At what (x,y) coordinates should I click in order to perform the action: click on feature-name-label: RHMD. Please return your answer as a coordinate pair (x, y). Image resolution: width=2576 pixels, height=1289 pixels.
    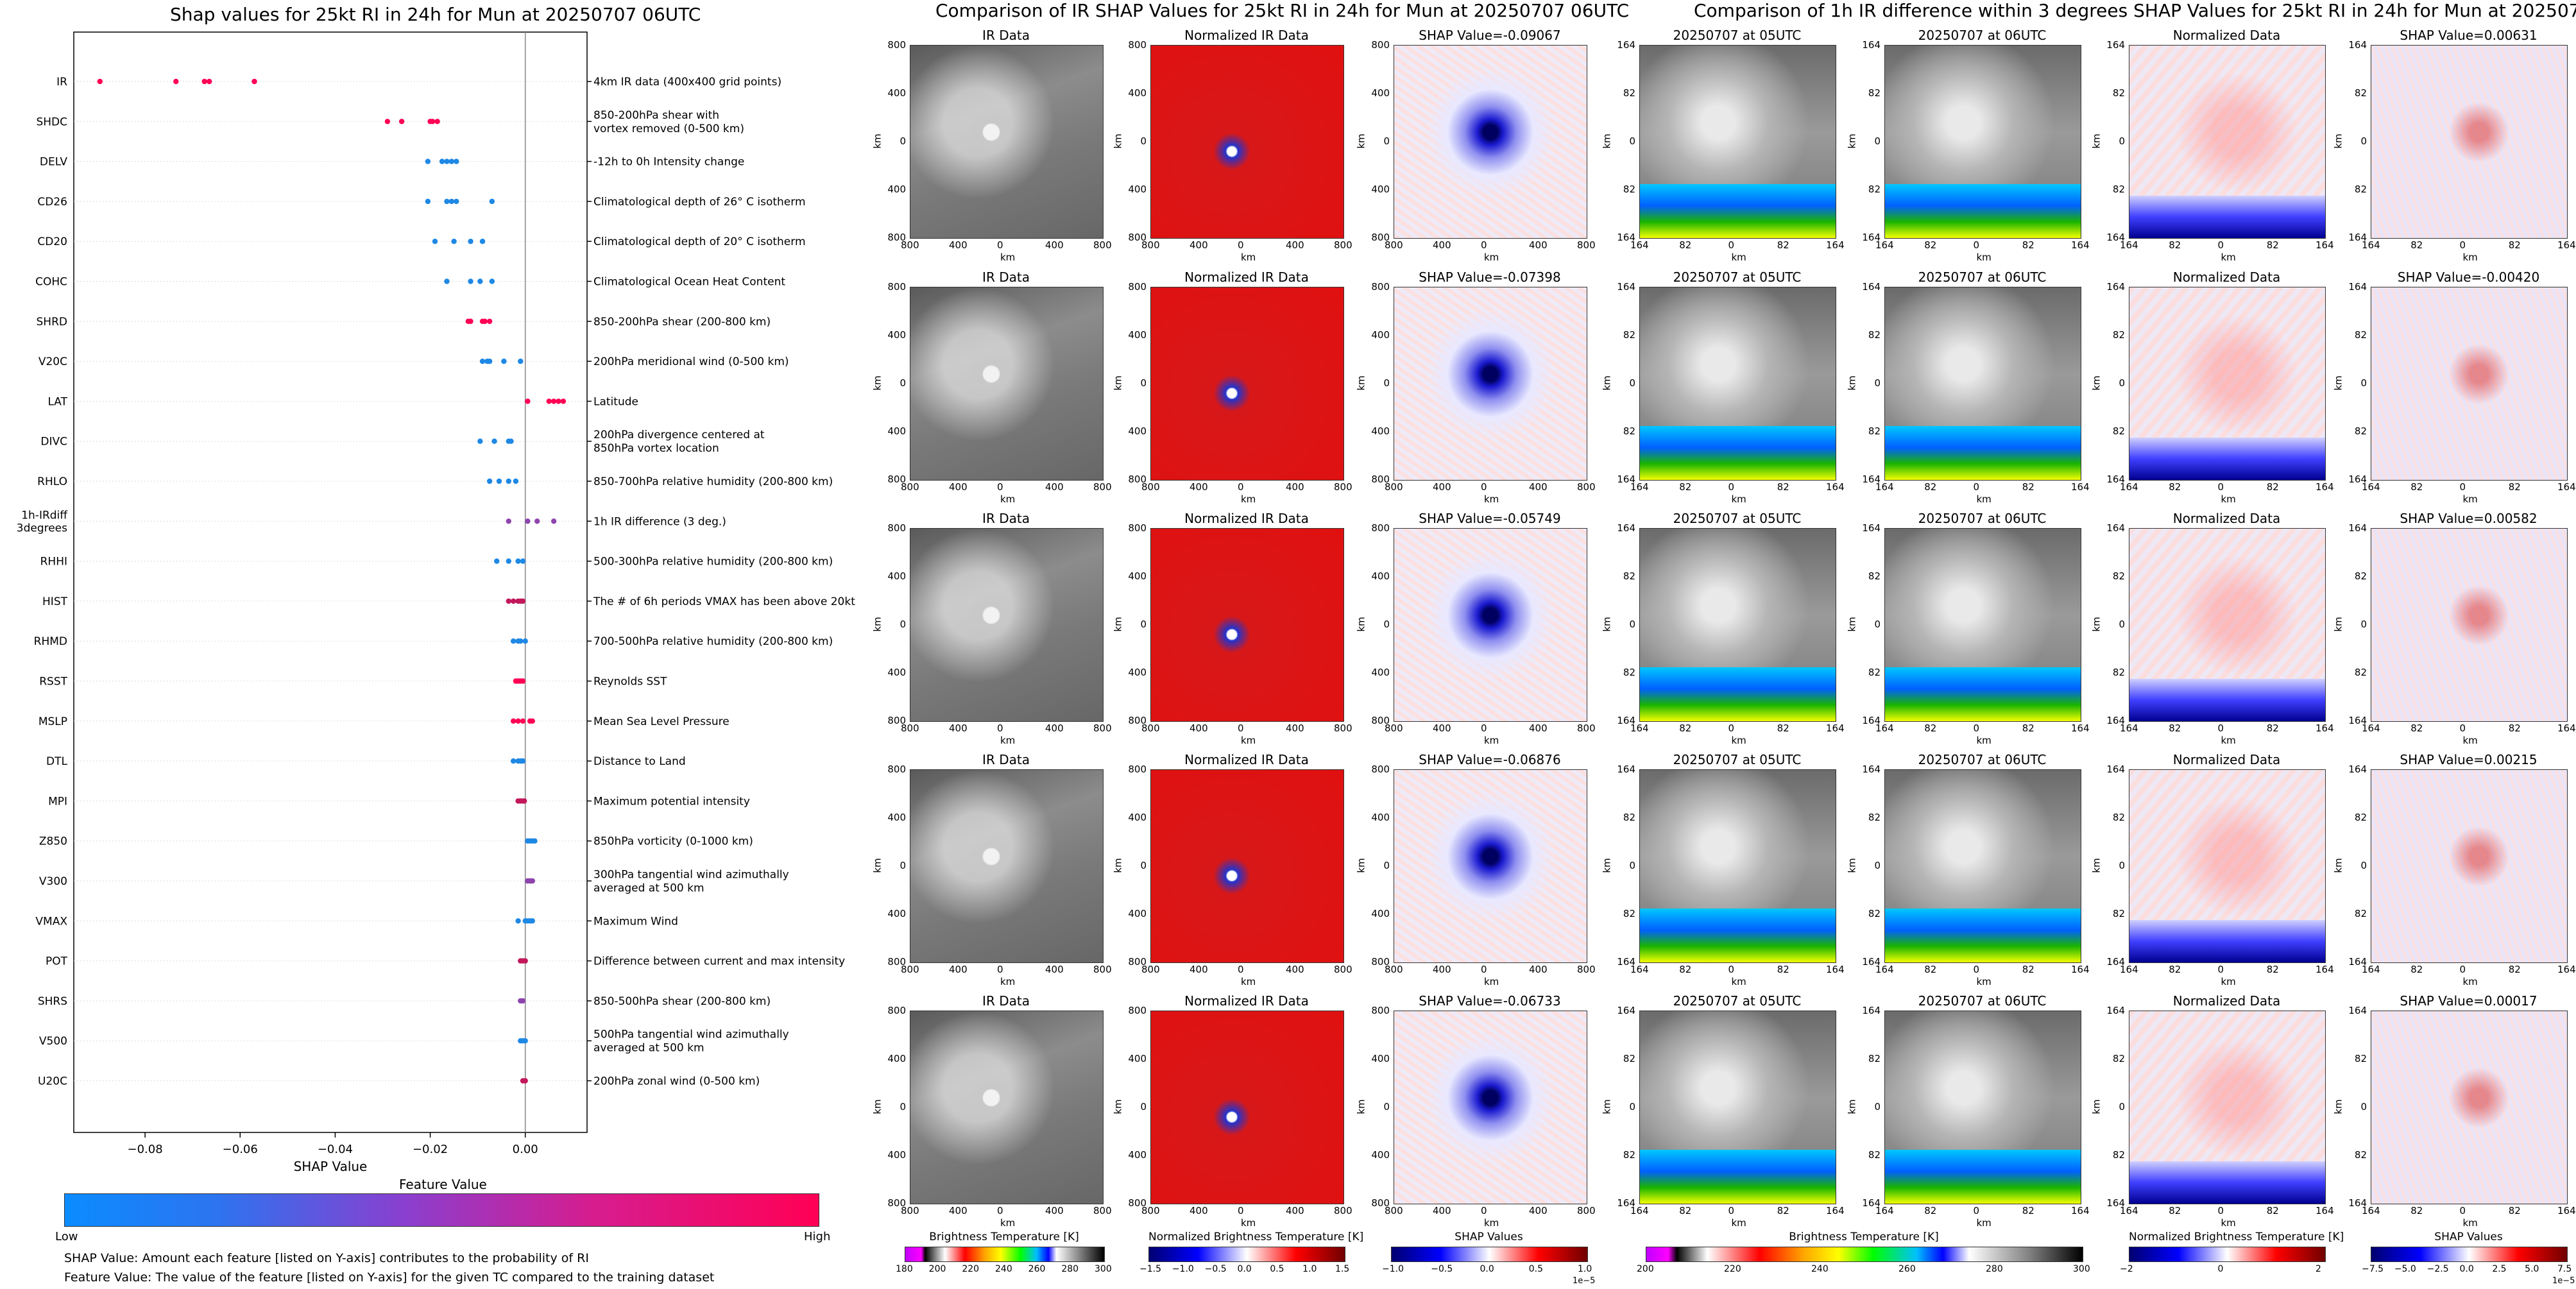
    Looking at the image, I should click on (50, 642).